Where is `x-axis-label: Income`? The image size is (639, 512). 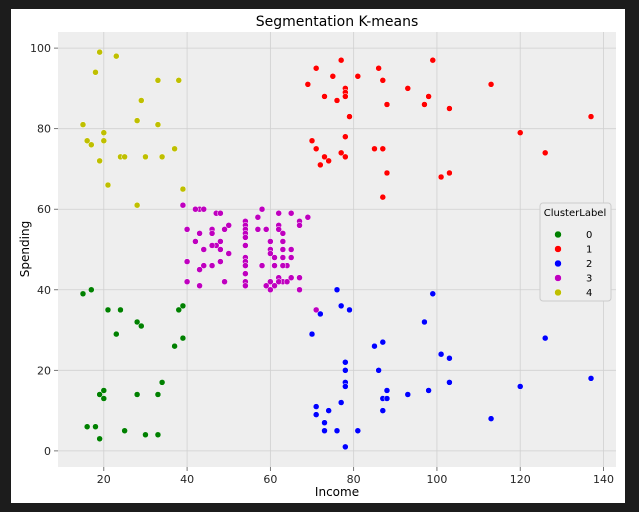 x-axis-label: Income is located at coordinates (337, 492).